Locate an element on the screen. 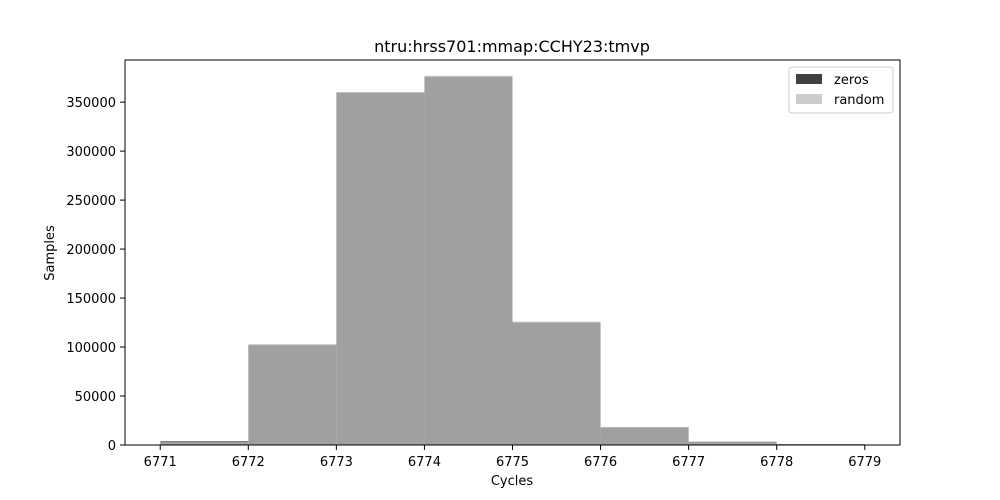 The width and height of the screenshot is (1000, 500). x-tick-label: 6774 is located at coordinates (424, 462).